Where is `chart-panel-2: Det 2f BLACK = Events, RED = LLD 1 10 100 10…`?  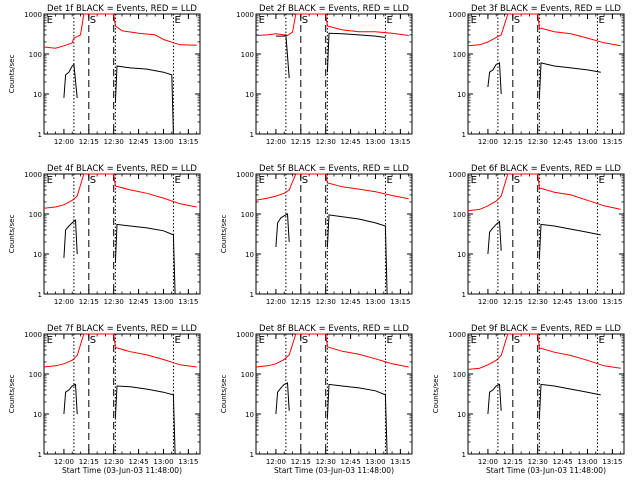 chart-panel-2: Det 2f BLACK = Events, RED = LLD 1 10 100 10… is located at coordinates (324, 75).